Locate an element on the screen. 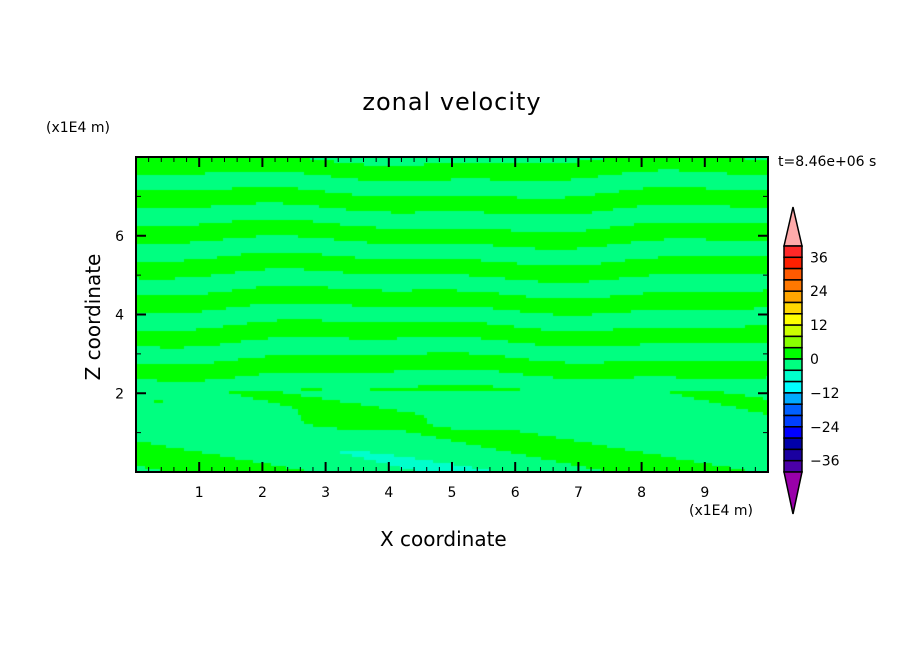 The image size is (904, 654). colorbar-under-triangle is located at coordinates (793, 493).